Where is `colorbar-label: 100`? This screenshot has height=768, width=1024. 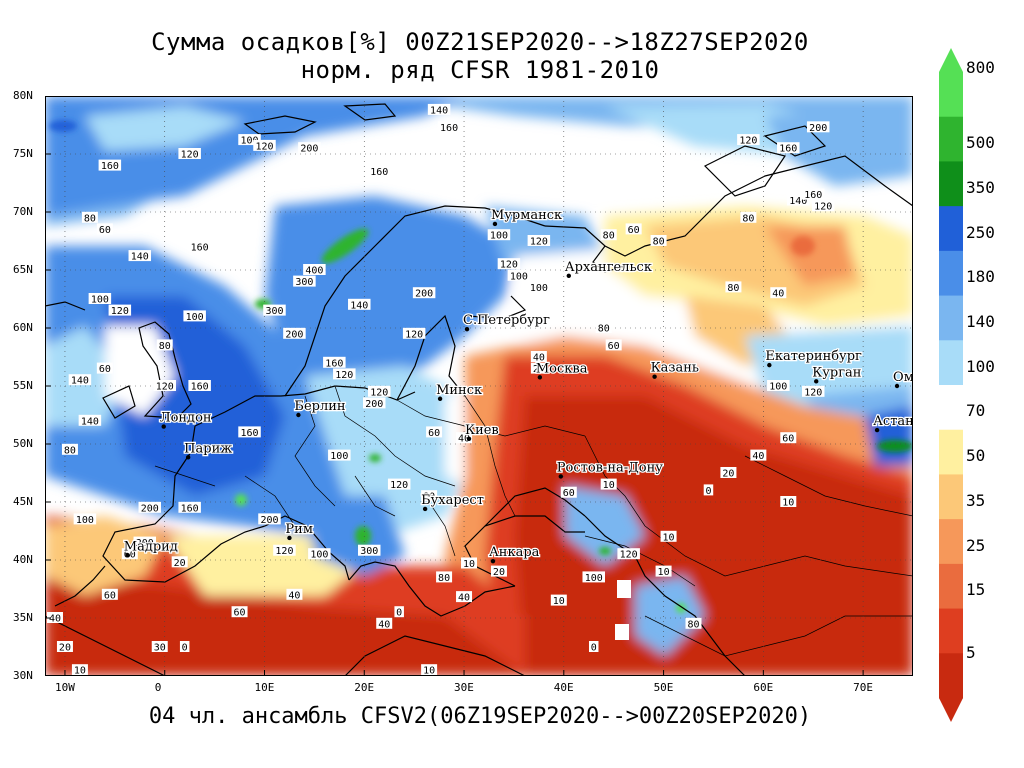 colorbar-label: 100 is located at coordinates (980, 366).